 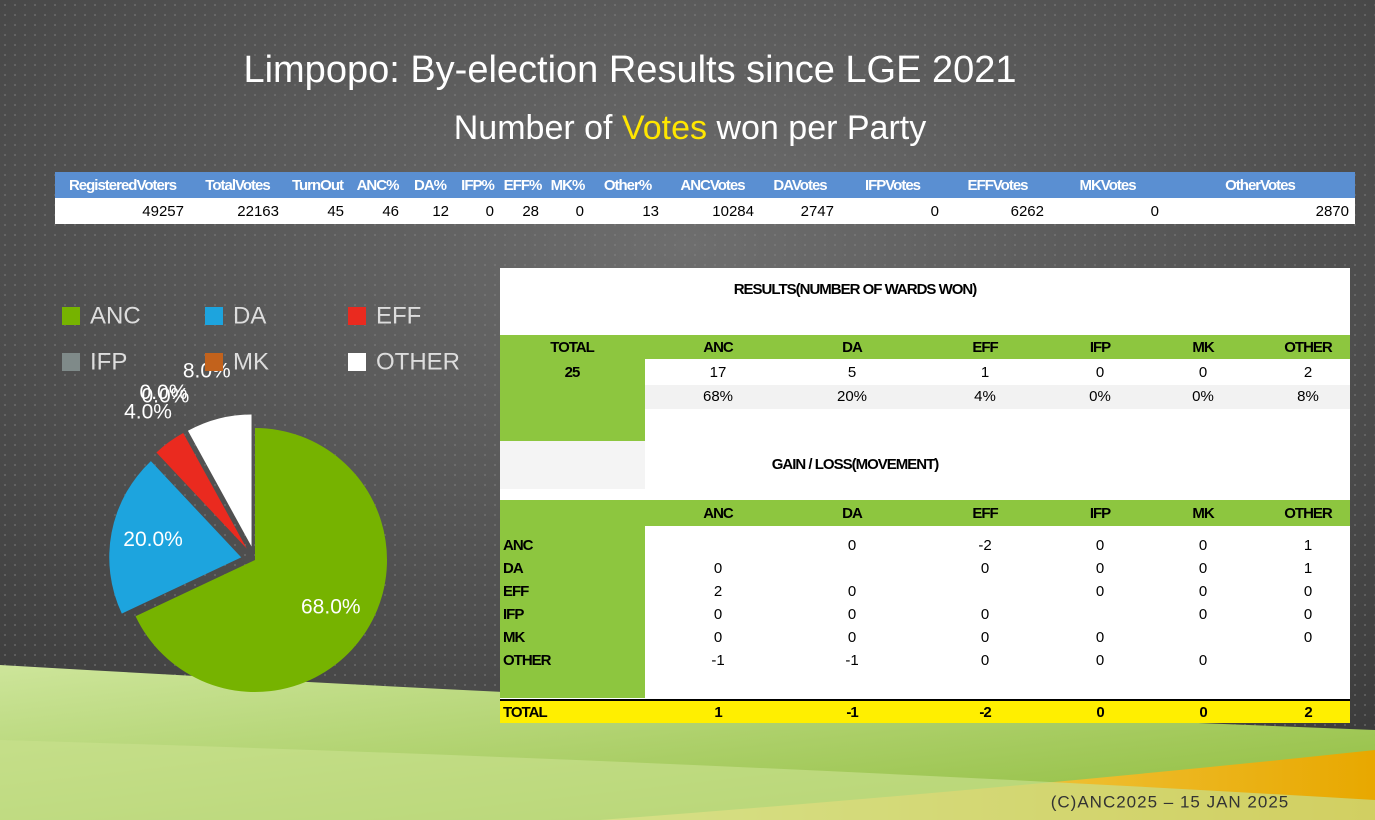 I want to click on results-header: IFP, so click(x=1100, y=347).